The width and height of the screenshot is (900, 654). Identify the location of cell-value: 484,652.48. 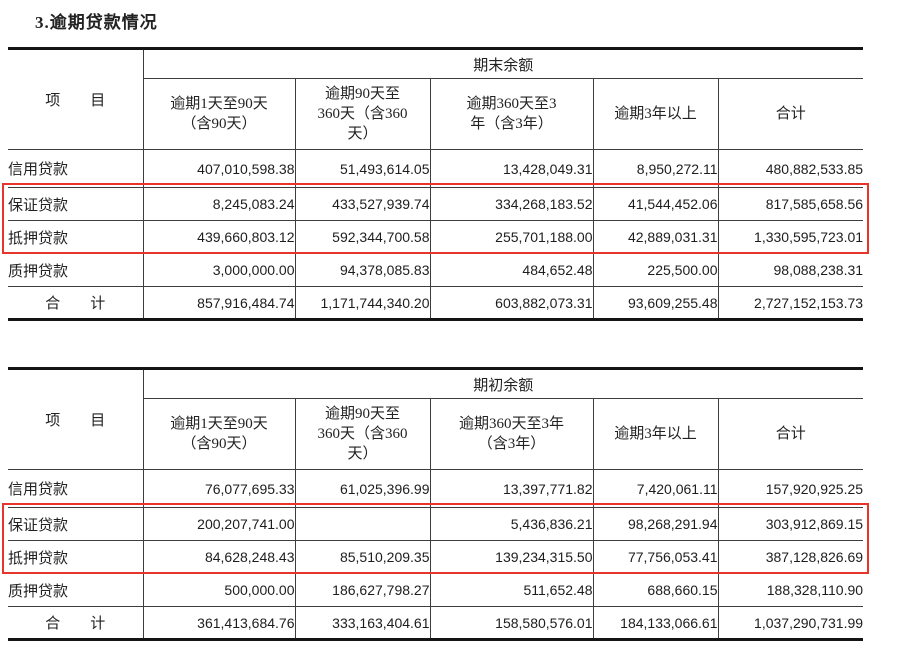
(511, 270).